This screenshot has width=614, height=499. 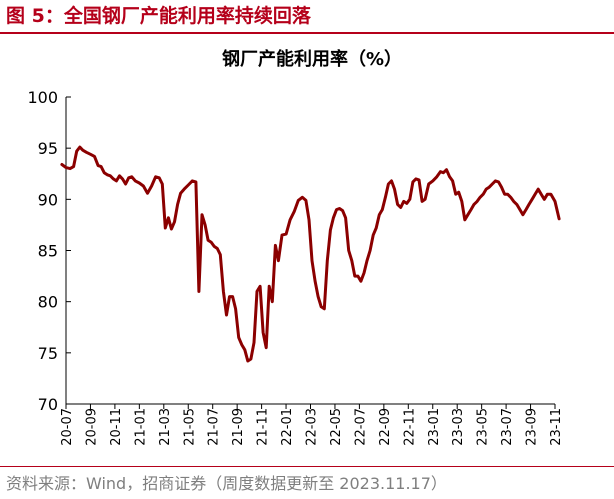 I want to click on x-tick-label: 22-09, so click(x=385, y=427).